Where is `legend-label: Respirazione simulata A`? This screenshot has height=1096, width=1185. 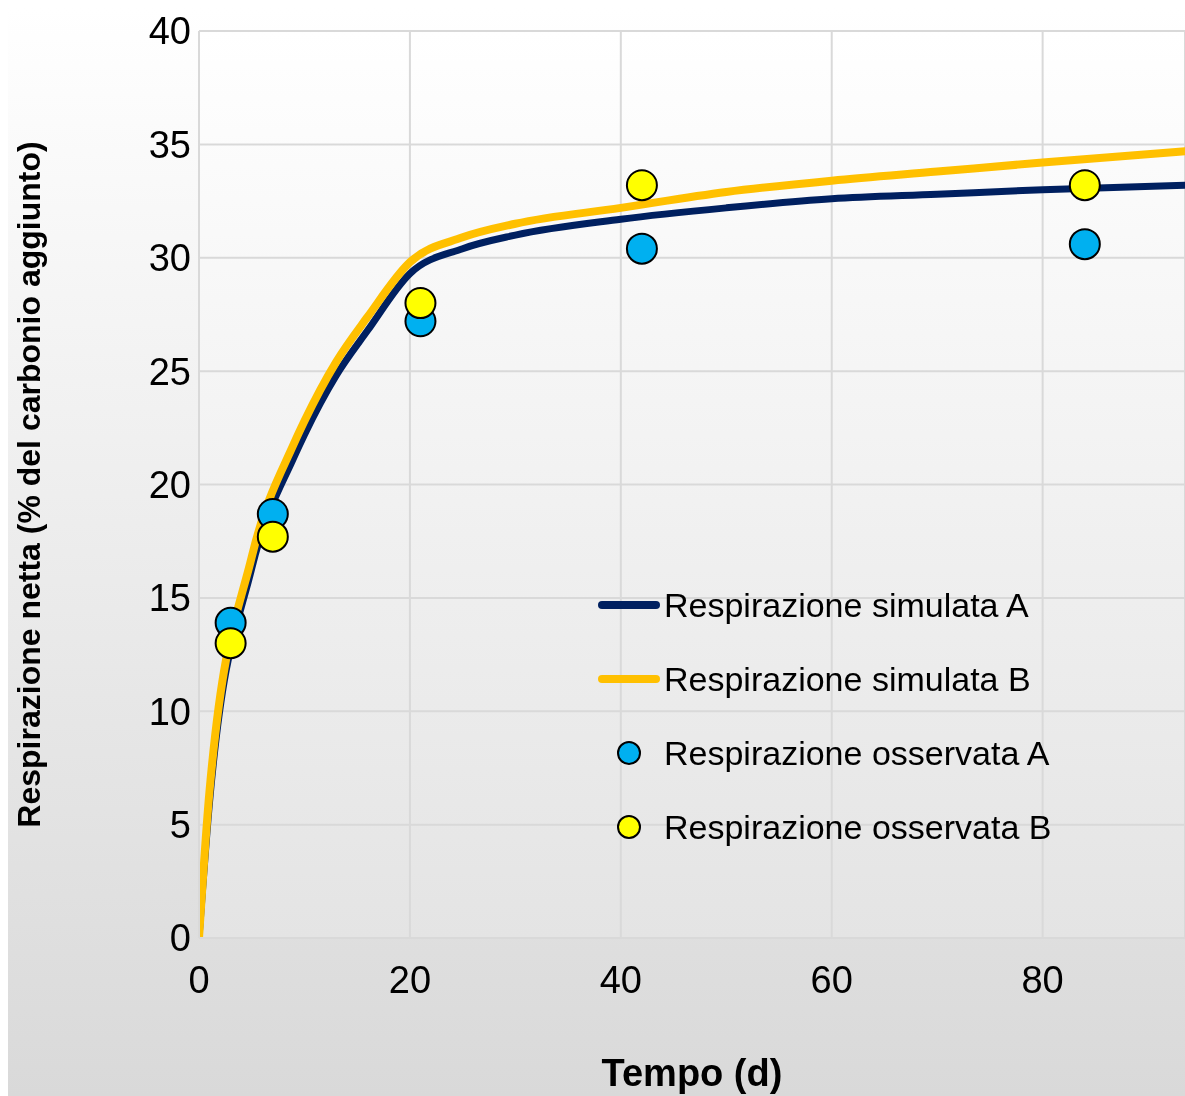 legend-label: Respirazione simulata A is located at coordinates (846, 605).